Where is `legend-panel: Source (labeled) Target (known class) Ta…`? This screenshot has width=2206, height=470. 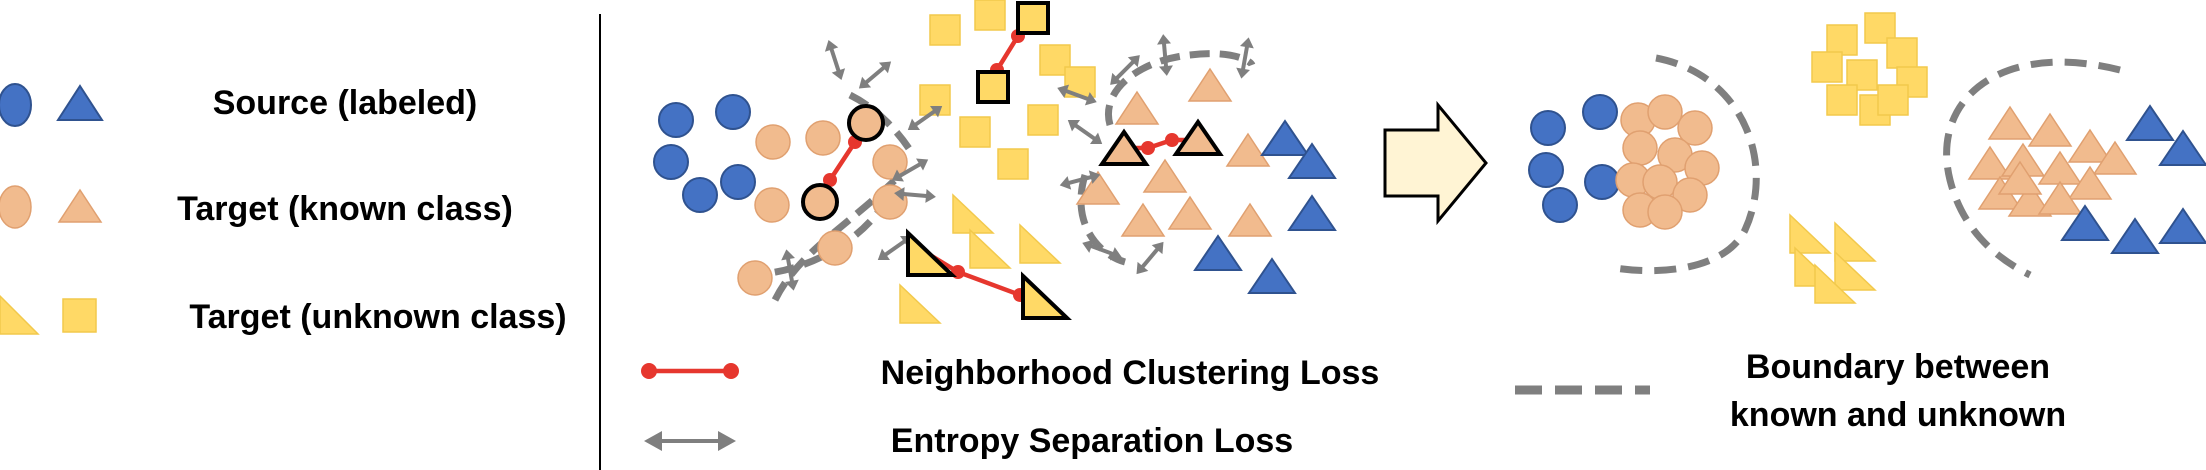 legend-panel: Source (labeled) Target (known class) Ta… is located at coordinates (283, 209).